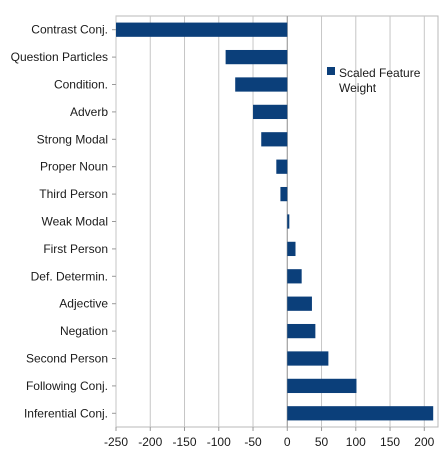 The width and height of the screenshot is (443, 471). What do you see at coordinates (67, 359) in the screenshot?
I see `category-label: Second Person` at bounding box center [67, 359].